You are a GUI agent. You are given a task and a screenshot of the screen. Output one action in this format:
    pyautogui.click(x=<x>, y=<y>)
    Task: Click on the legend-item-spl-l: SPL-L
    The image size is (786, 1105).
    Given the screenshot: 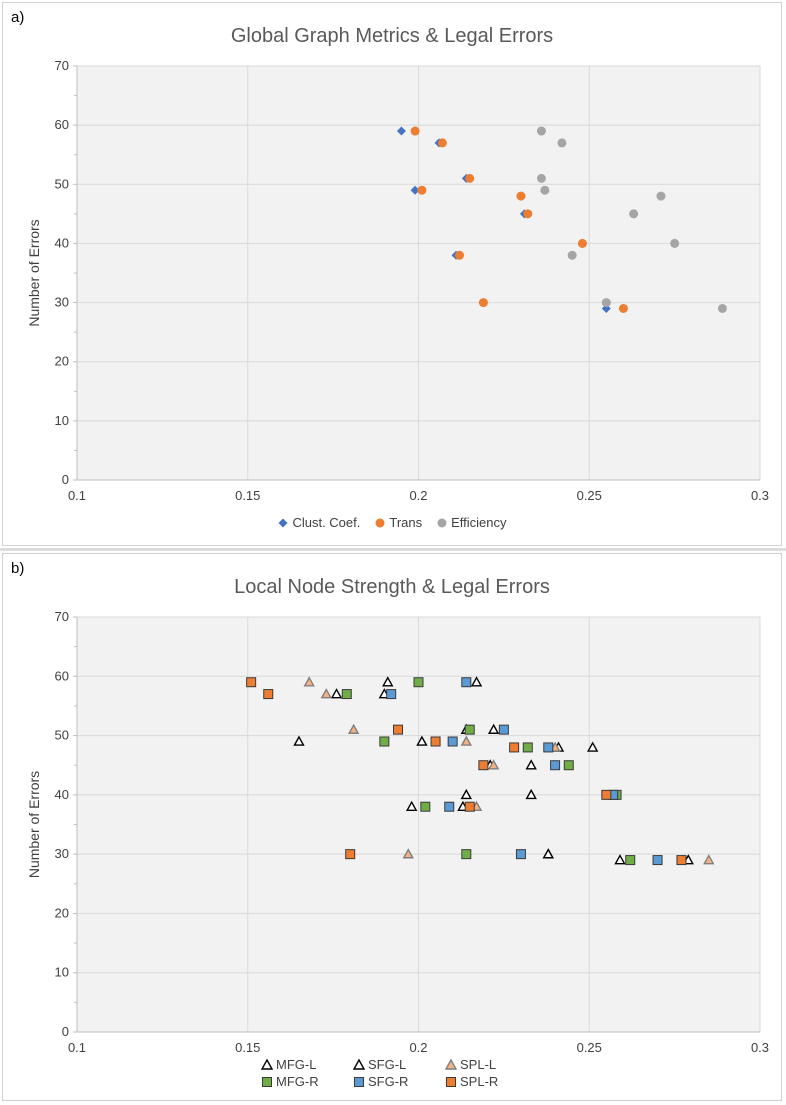 What is the action you would take?
    pyautogui.click(x=484, y=1064)
    